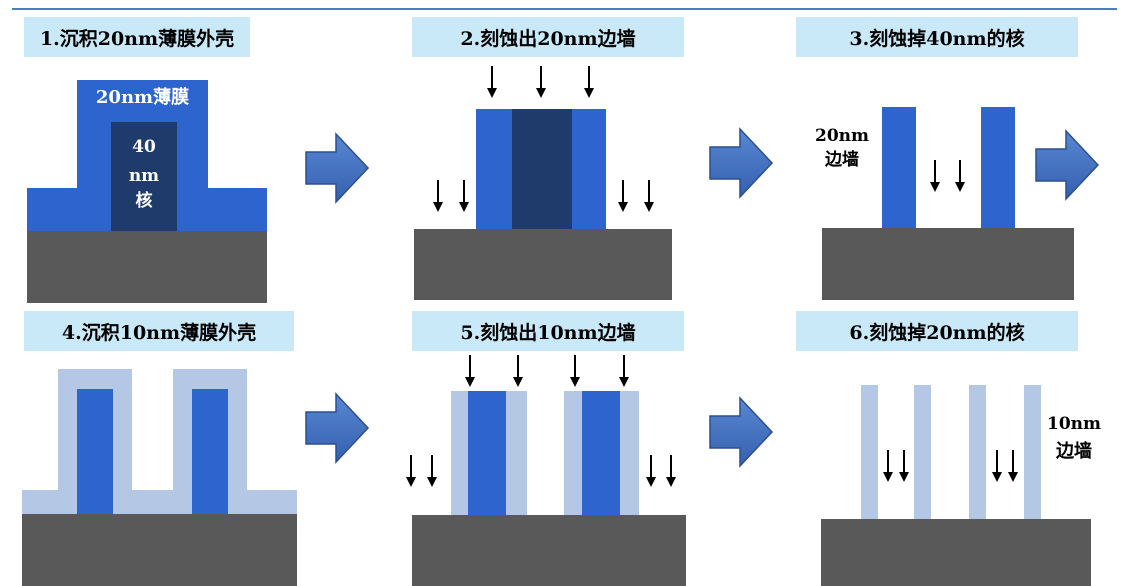 The width and height of the screenshot is (1129, 586). I want to click on step-5-core-right, so click(601, 453).